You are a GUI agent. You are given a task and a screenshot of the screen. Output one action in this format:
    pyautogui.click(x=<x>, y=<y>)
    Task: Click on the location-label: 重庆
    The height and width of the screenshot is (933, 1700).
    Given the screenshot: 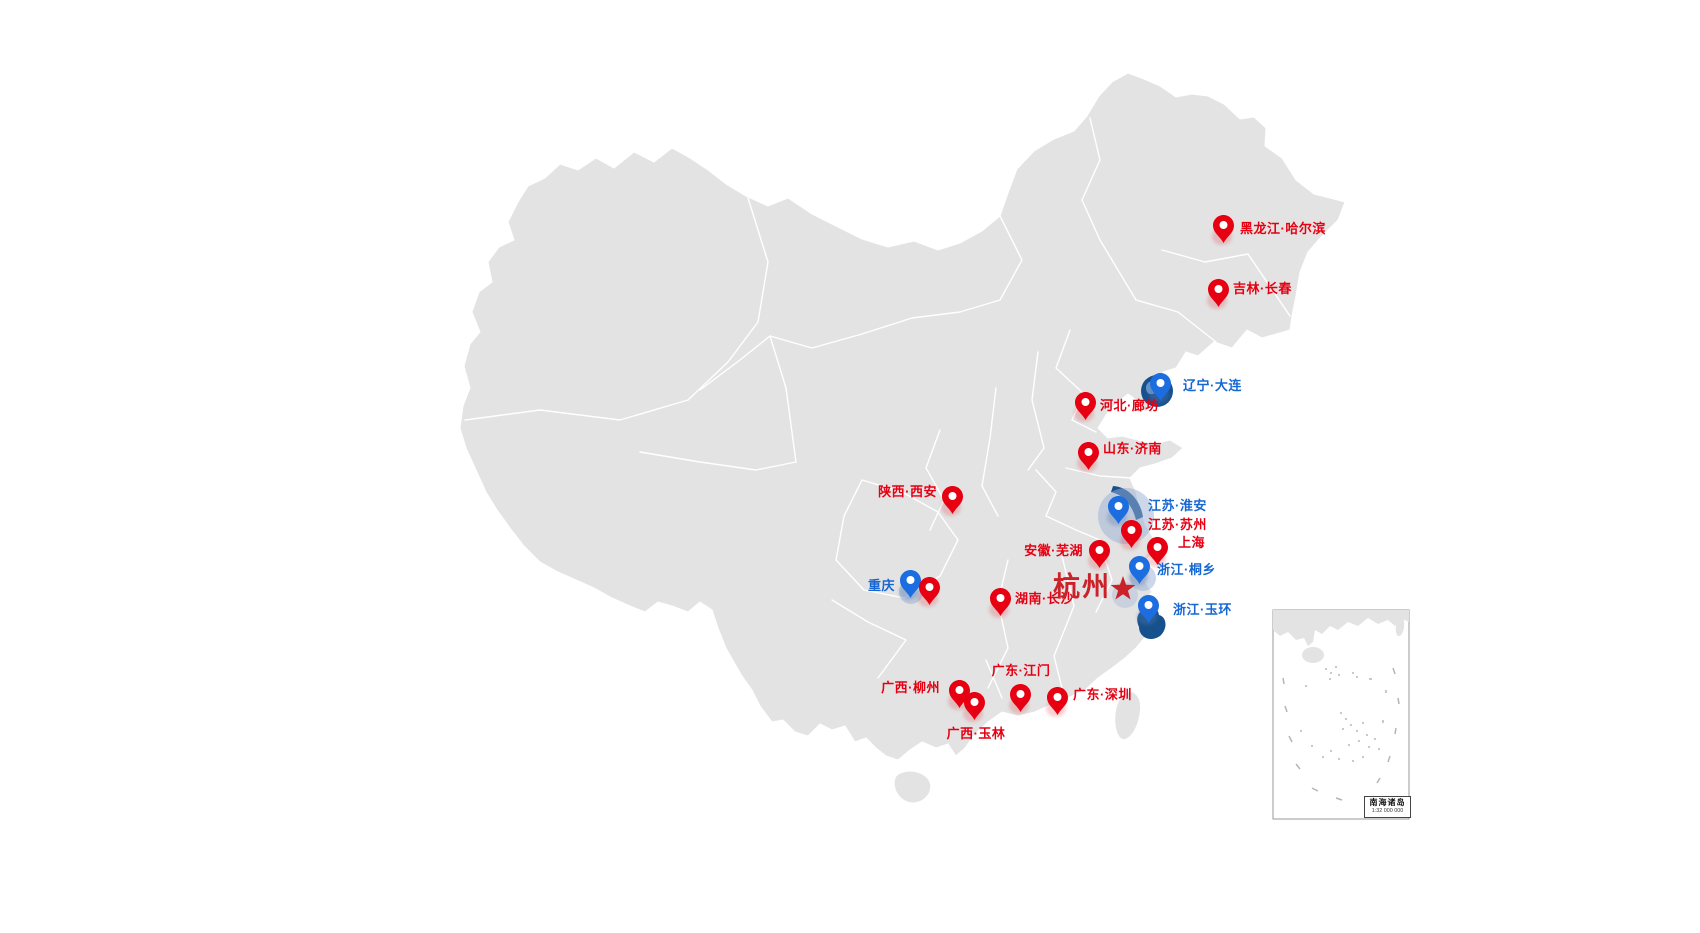 What is the action you would take?
    pyautogui.click(x=881, y=585)
    